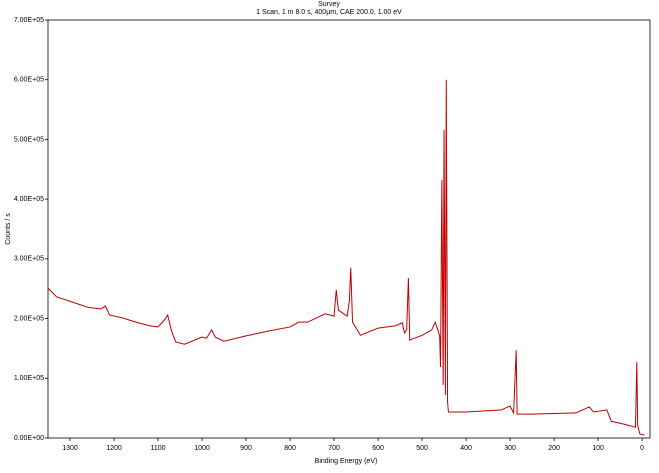  What do you see at coordinates (598, 448) in the screenshot?
I see `x-tick-label: 100` at bounding box center [598, 448].